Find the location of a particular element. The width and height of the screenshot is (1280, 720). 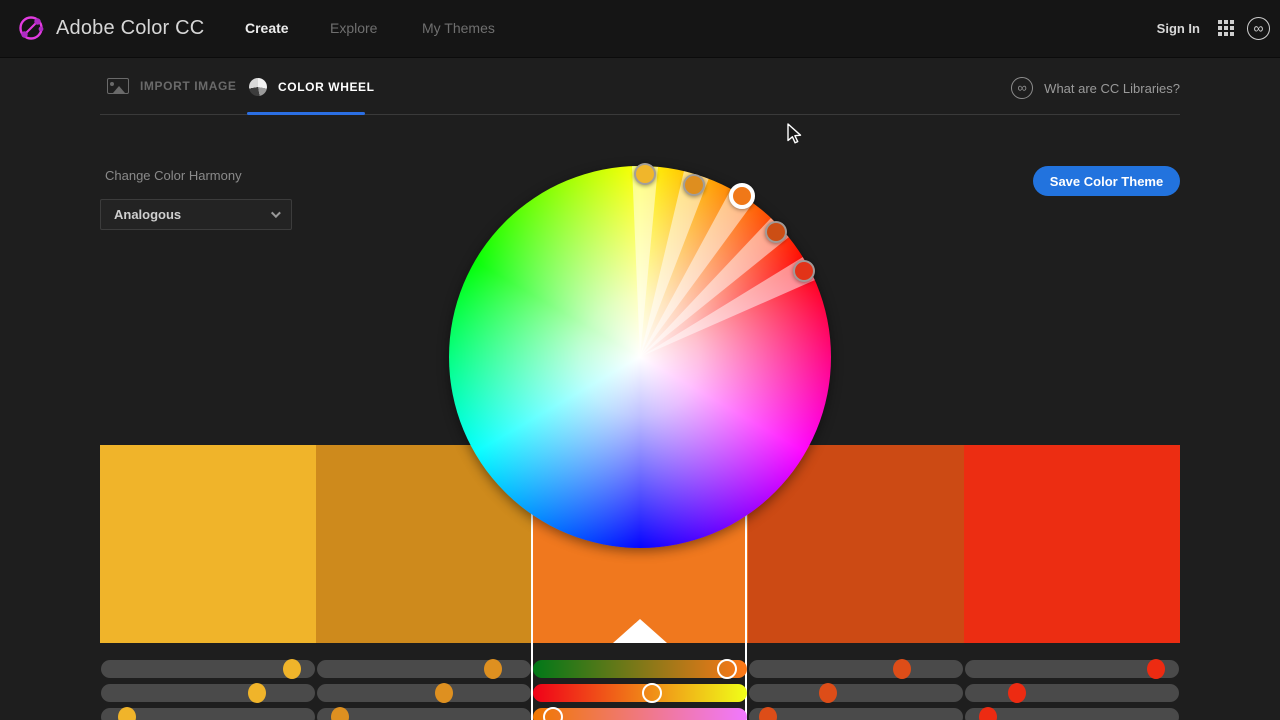

cc-libraries-link: ∞ What are CC Libraries? is located at coordinates (1095, 88).